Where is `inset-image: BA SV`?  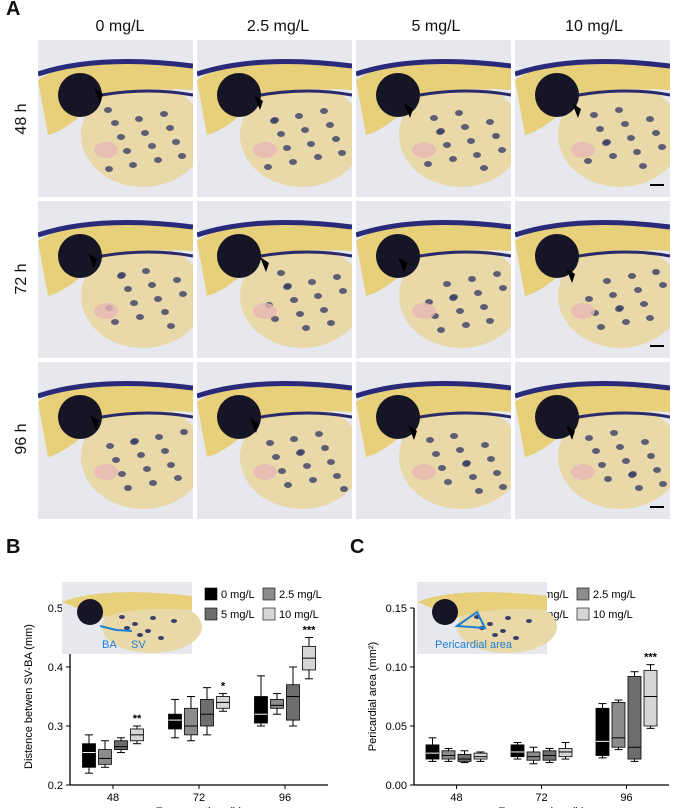
inset-image: BA SV is located at coordinates (132, 618).